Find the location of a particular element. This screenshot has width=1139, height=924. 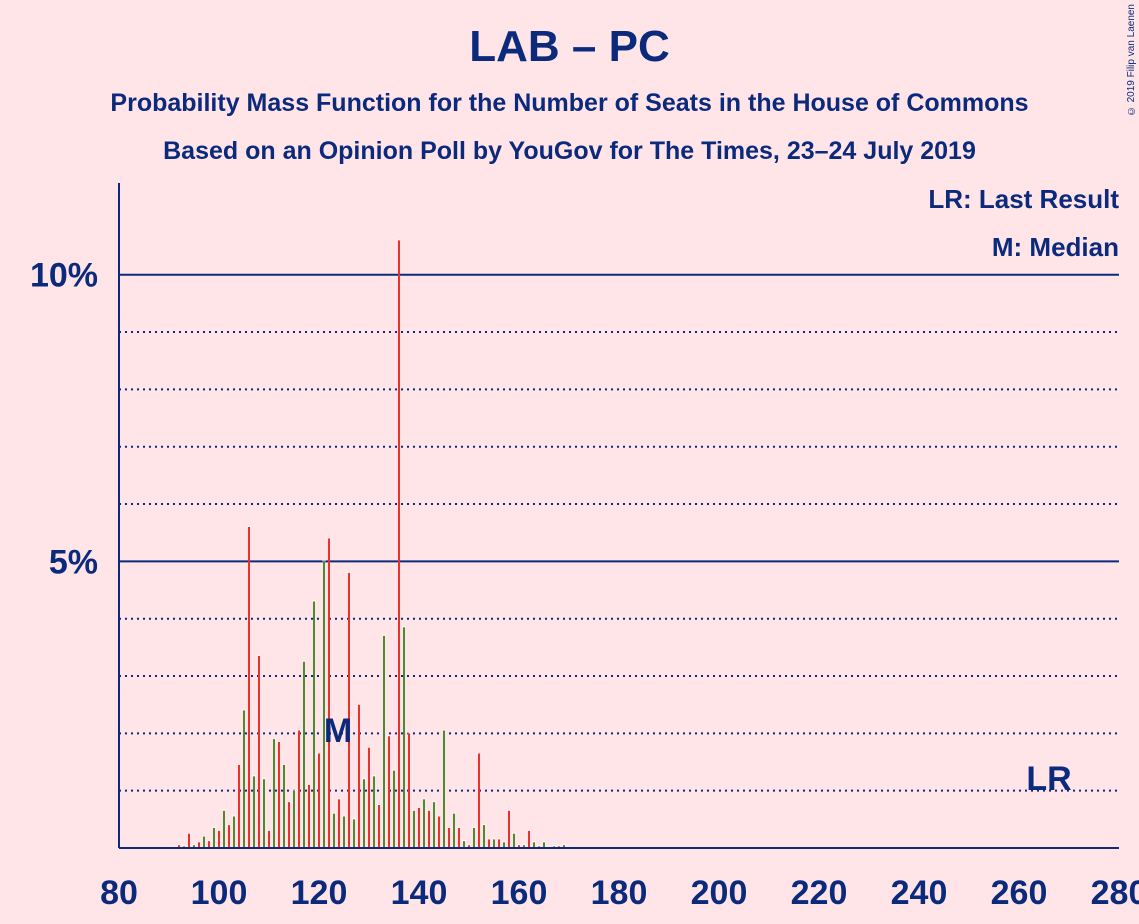

x-tick-label: 80 is located at coordinates (119, 893).